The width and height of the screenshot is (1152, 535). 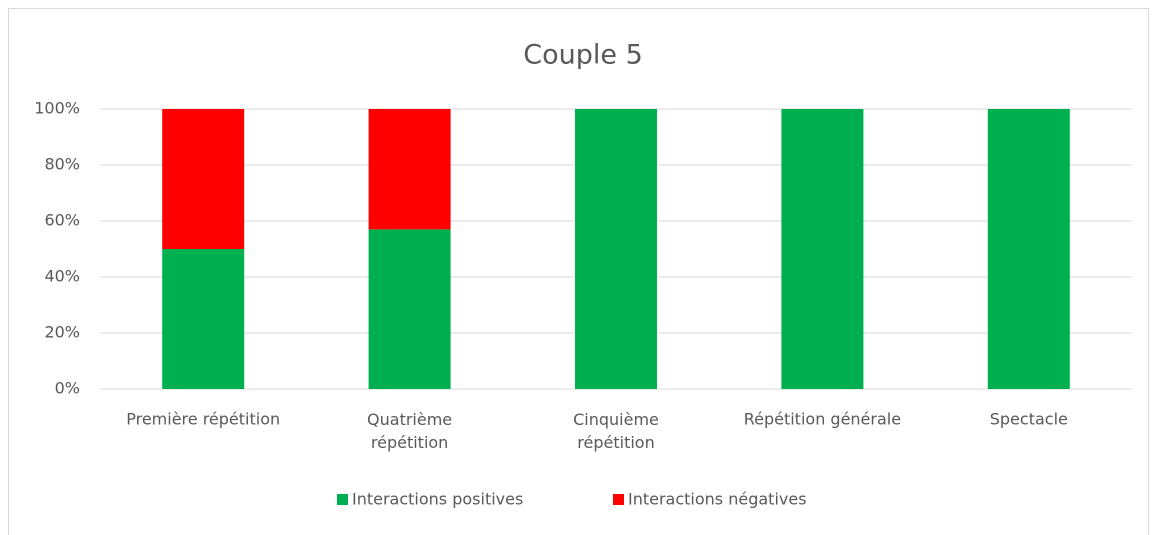 I want to click on y-tick-label: 0%, so click(x=67, y=388).